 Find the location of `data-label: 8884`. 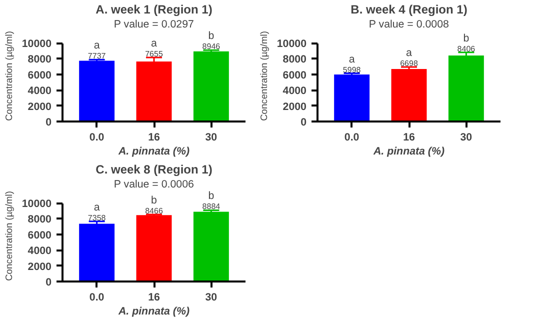

data-label: 8884 is located at coordinates (211, 207).